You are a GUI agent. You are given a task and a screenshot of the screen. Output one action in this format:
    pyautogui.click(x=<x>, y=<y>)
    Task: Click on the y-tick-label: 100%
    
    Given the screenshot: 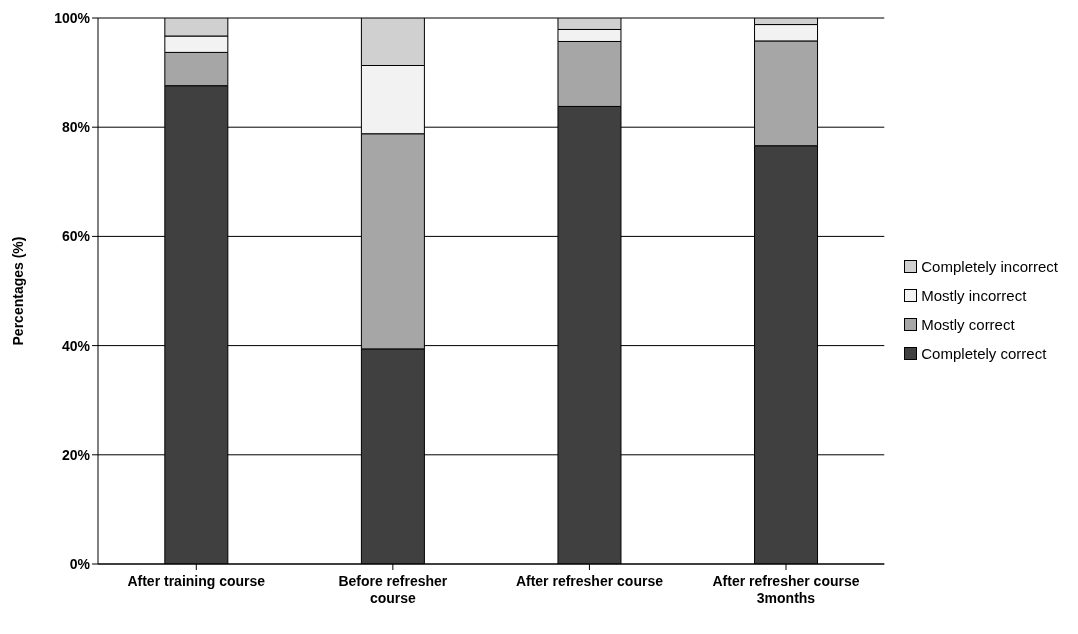 What is the action you would take?
    pyautogui.click(x=72, y=17)
    